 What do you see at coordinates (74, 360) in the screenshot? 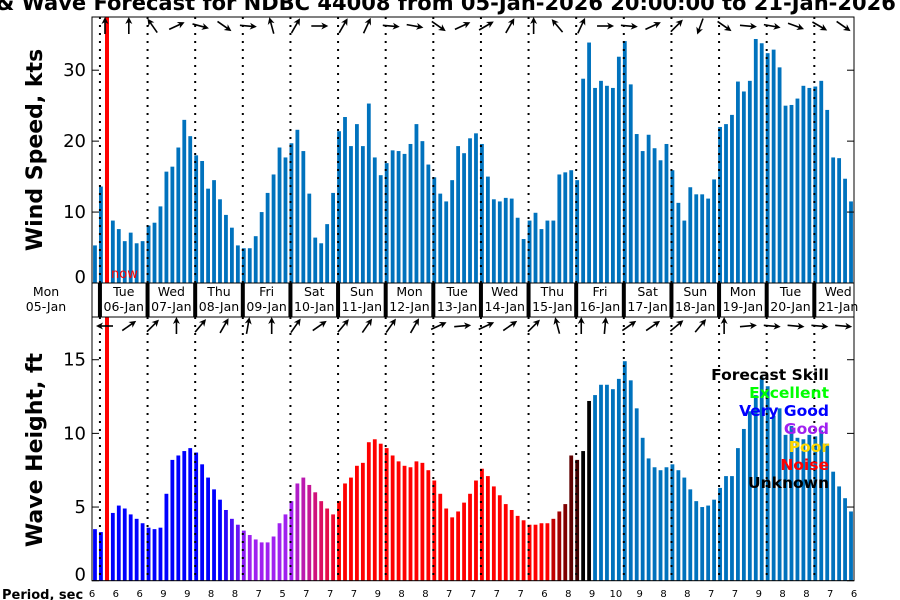
I see `wave-y-tick-label: 15` at bounding box center [74, 360].